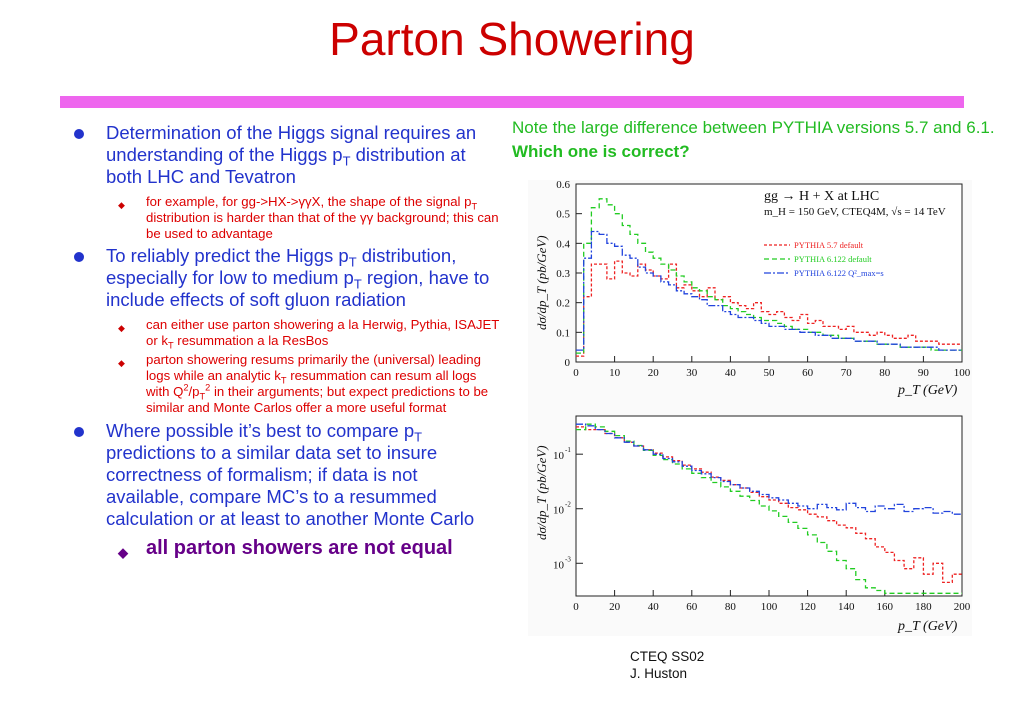  What do you see at coordinates (829, 245) in the screenshot?
I see `legend-label: PYTHIA 5.7 default` at bounding box center [829, 245].